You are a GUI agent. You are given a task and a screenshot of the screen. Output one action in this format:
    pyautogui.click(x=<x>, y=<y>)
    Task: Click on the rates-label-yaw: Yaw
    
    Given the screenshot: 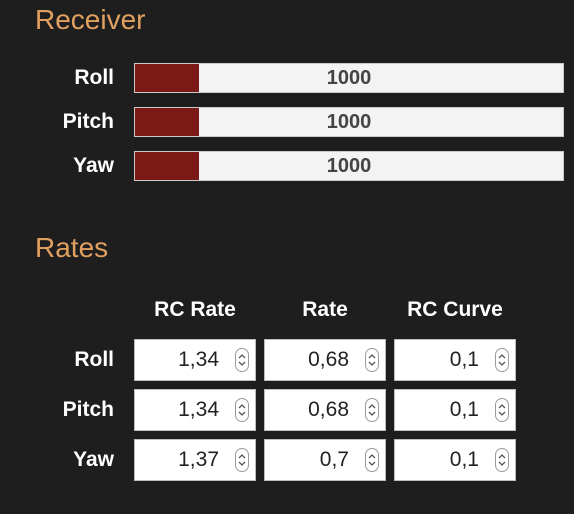 What is the action you would take?
    pyautogui.click(x=93, y=459)
    